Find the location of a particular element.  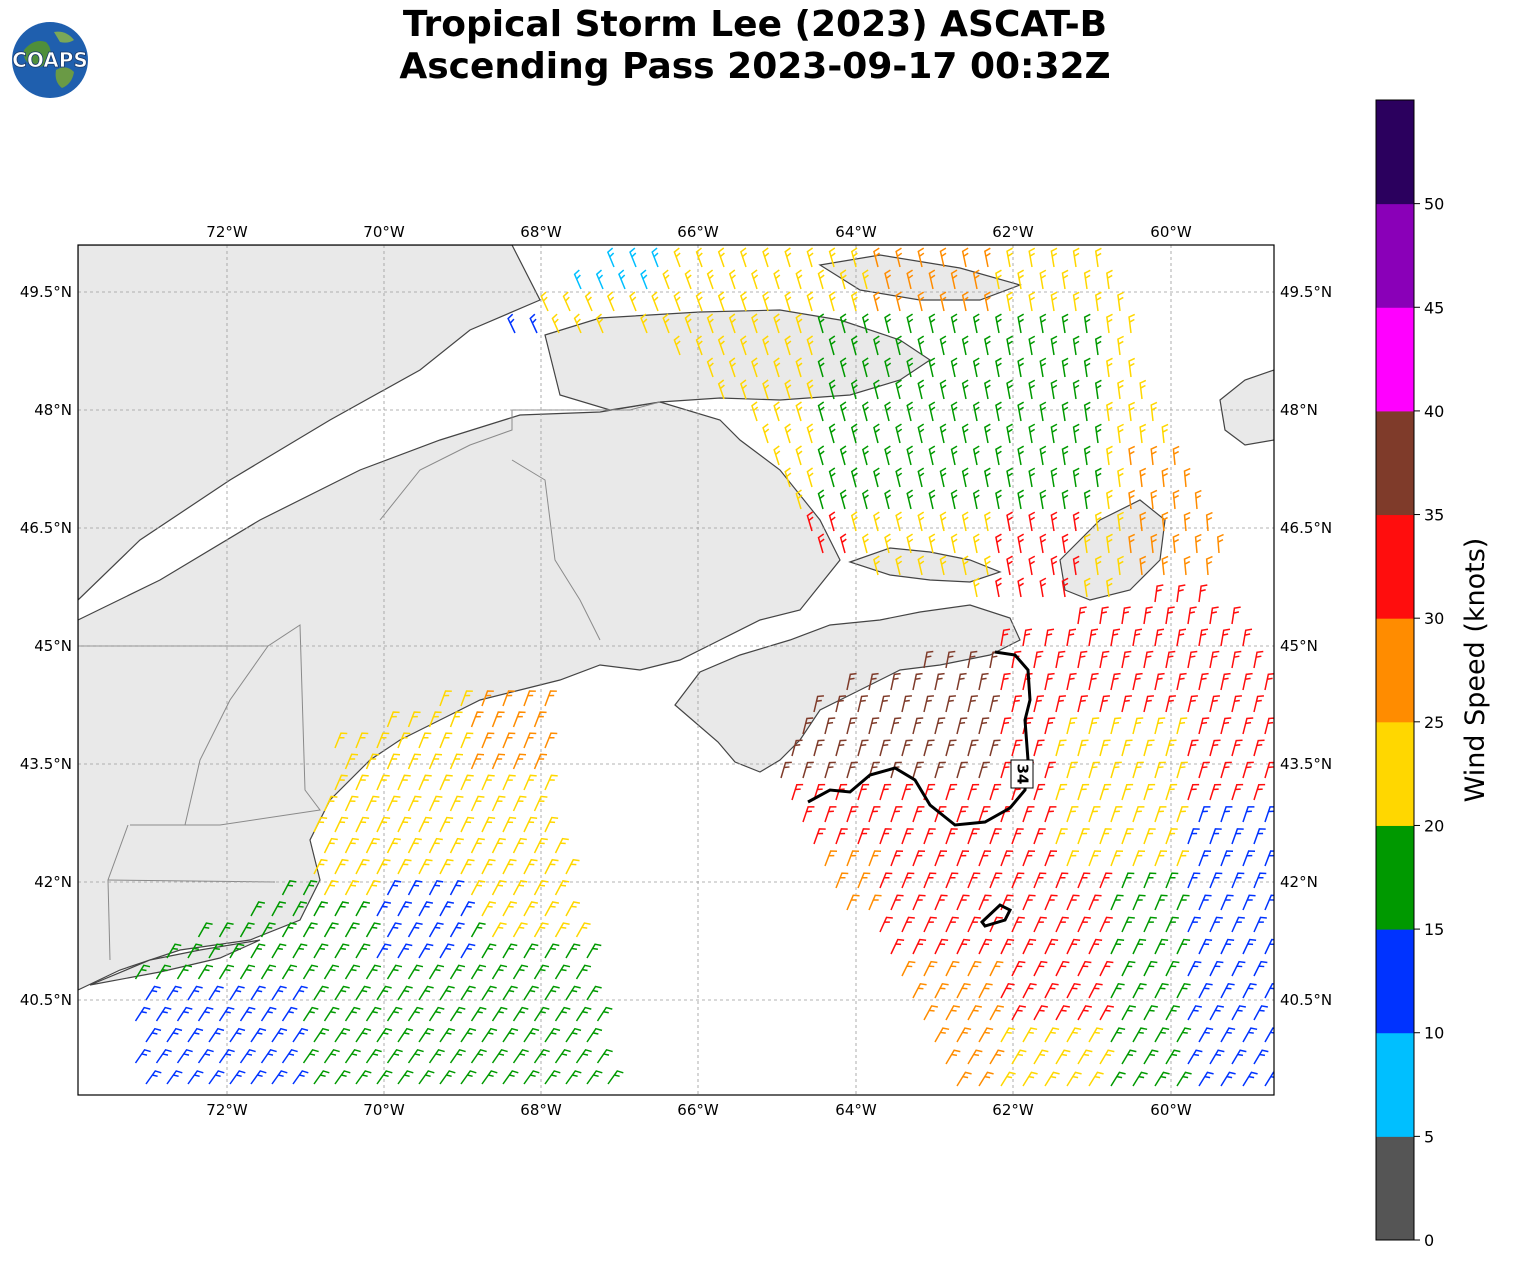

colorbar-tick-label: 35 is located at coordinates (1434, 515).